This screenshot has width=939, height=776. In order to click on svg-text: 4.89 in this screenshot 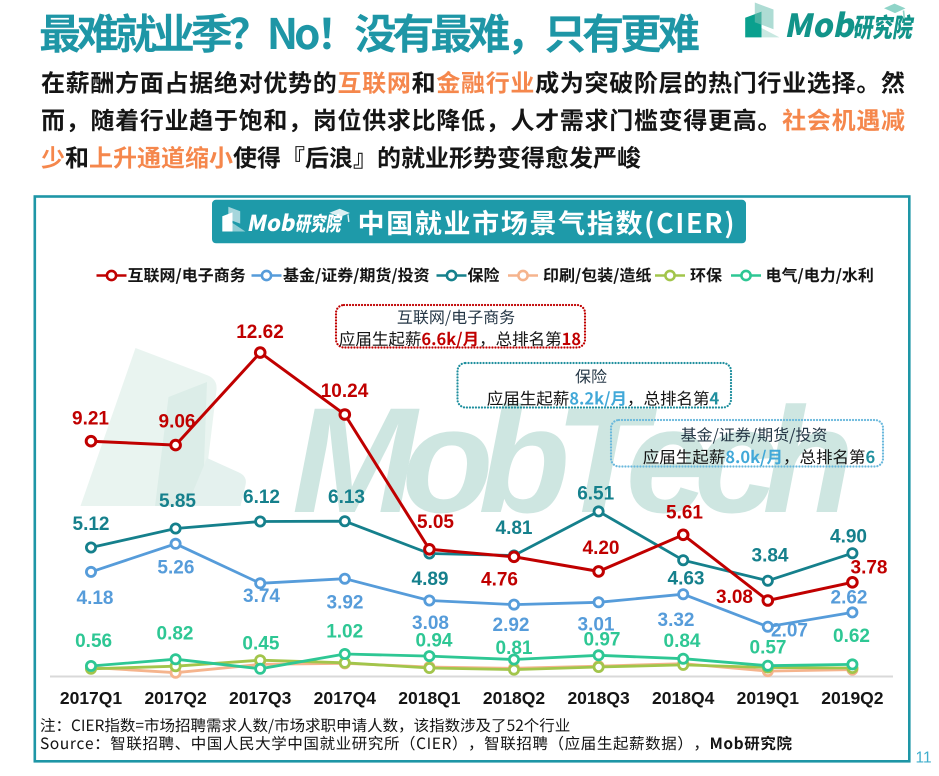, I will do `click(430, 579)`.